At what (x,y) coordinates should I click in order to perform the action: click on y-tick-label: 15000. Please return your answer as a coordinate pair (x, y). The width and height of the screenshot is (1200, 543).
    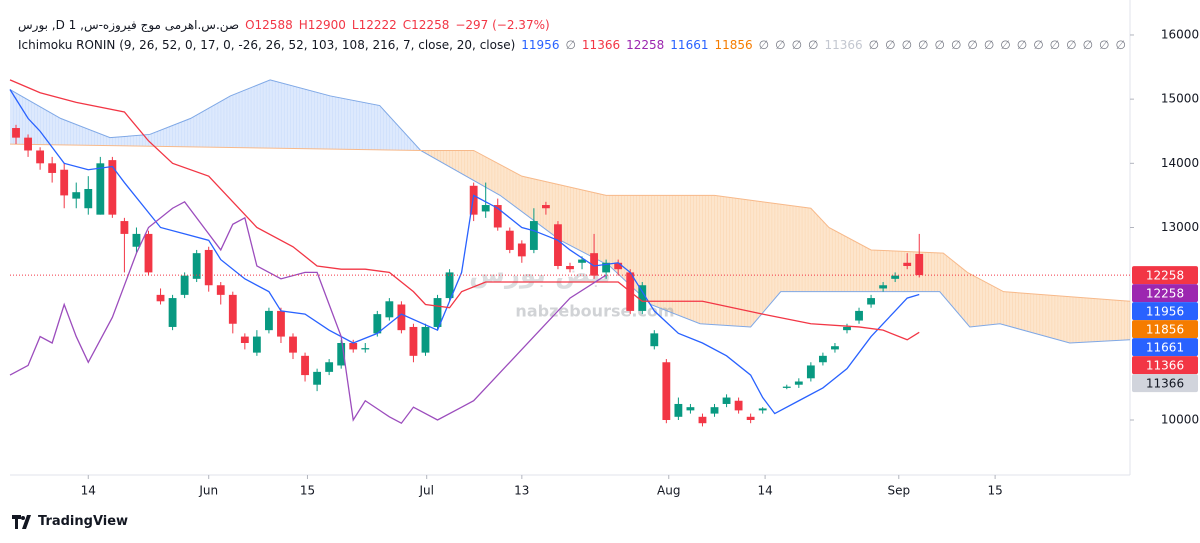
    Looking at the image, I should click on (1180, 99).